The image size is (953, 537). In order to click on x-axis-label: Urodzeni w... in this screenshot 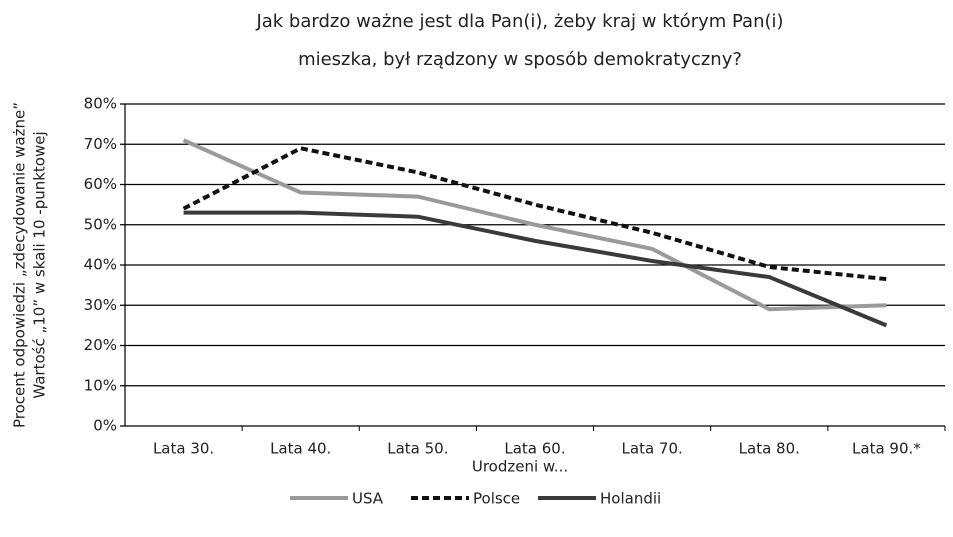, I will do `click(520, 467)`.